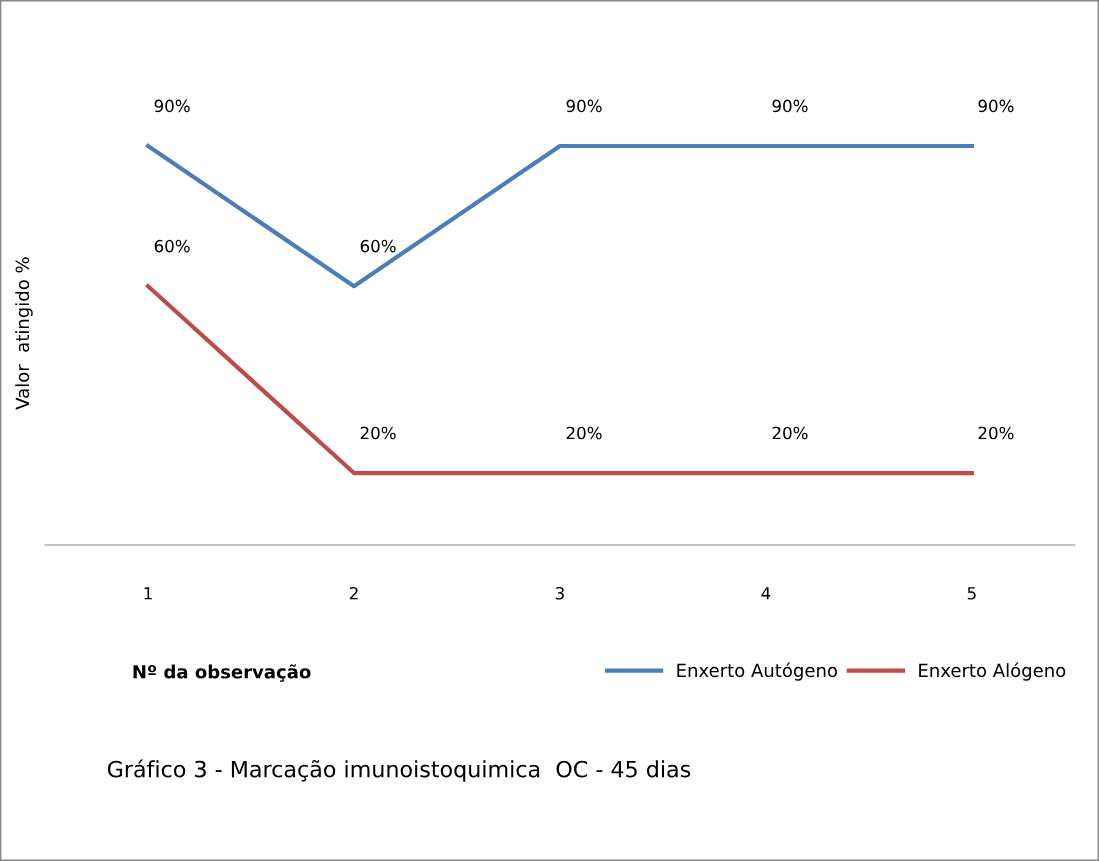 This screenshot has width=1099, height=861. What do you see at coordinates (757, 671) in the screenshot?
I see `legend-label: Enxerto Autógeno` at bounding box center [757, 671].